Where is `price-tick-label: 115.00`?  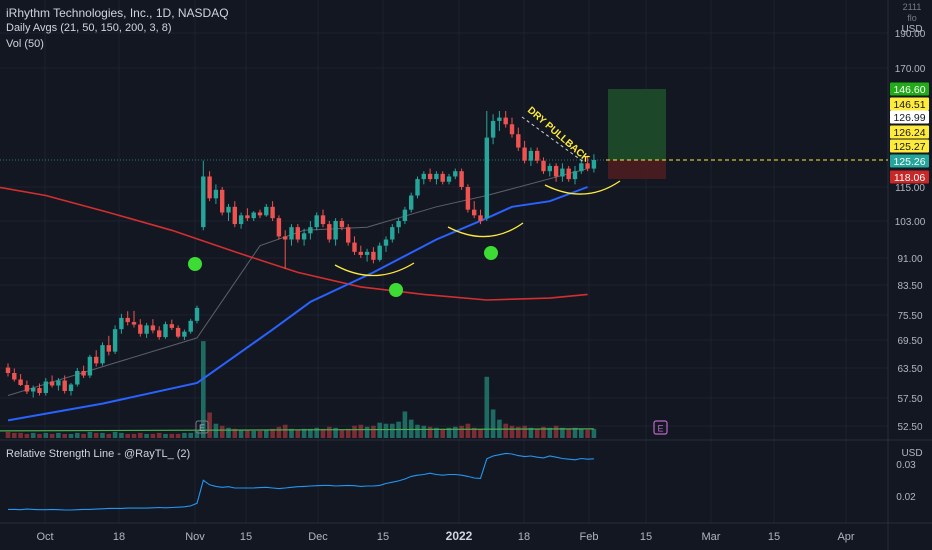
price-tick-label: 115.00 is located at coordinates (910, 188).